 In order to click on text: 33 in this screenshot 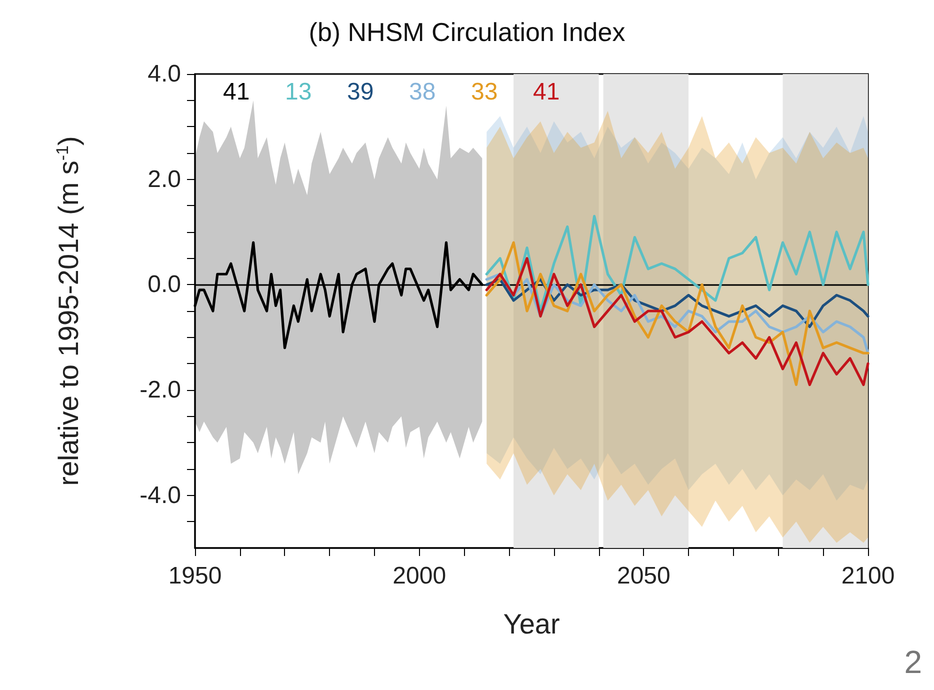, I will do `click(484, 92)`.